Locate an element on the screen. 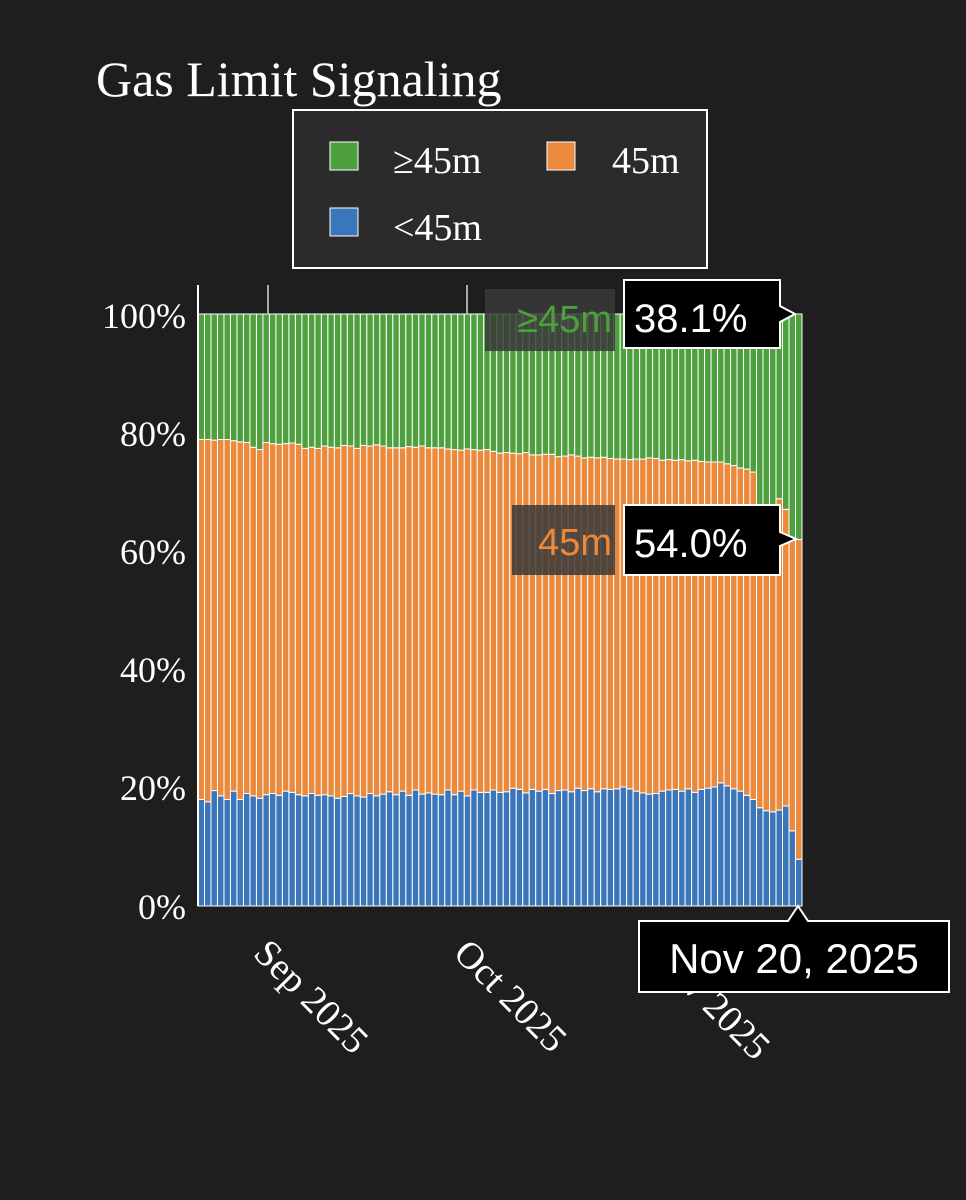  legend-label-ge45m: ≥45m is located at coordinates (437, 161).